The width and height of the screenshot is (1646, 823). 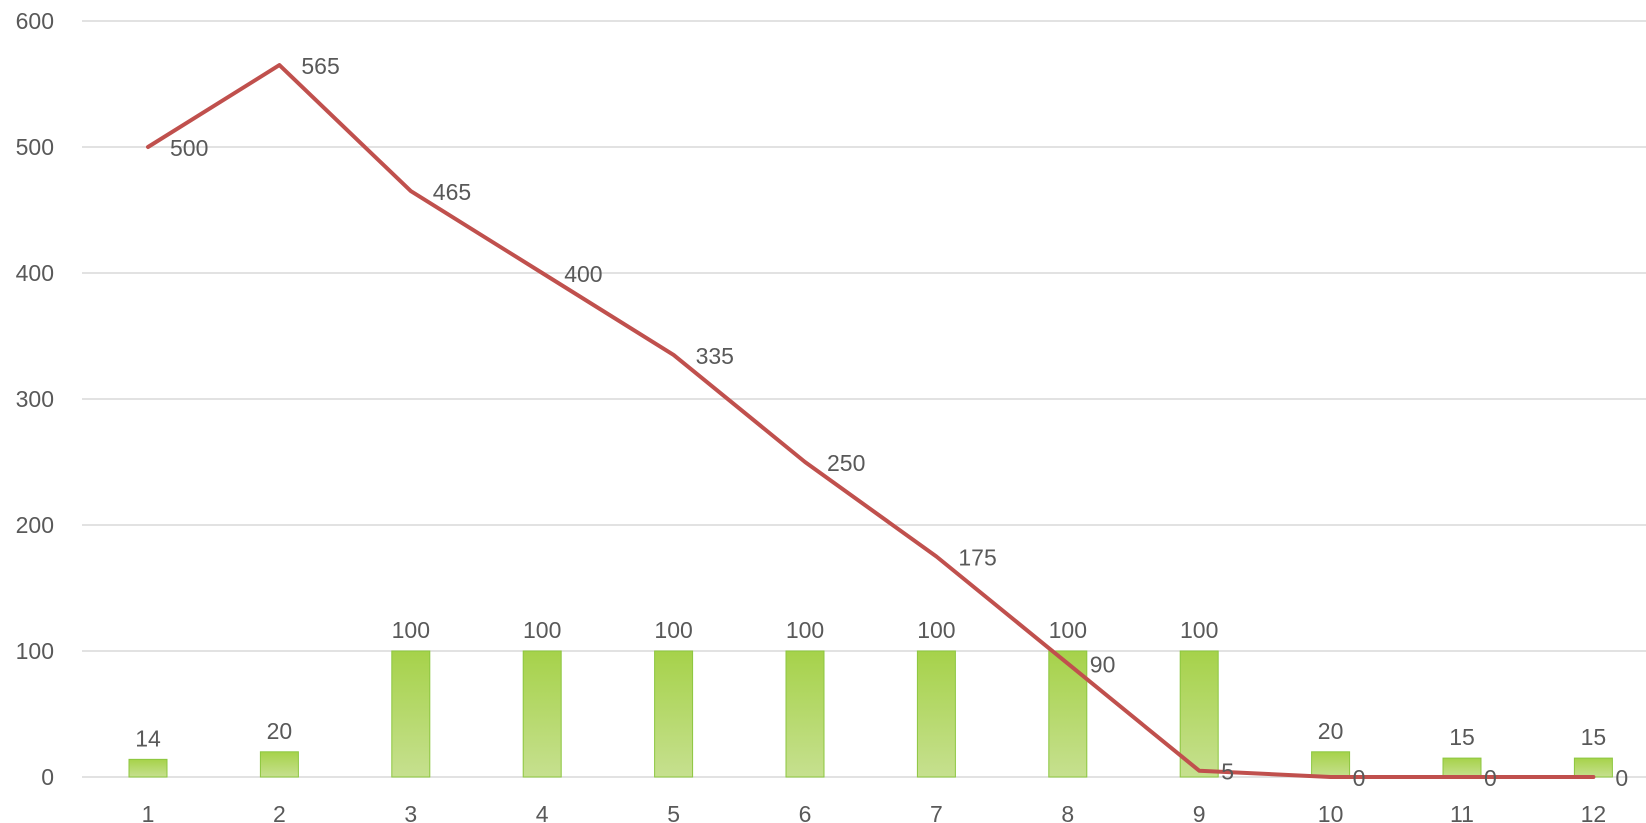 What do you see at coordinates (279, 812) in the screenshot?
I see `x-tick-label: 2` at bounding box center [279, 812].